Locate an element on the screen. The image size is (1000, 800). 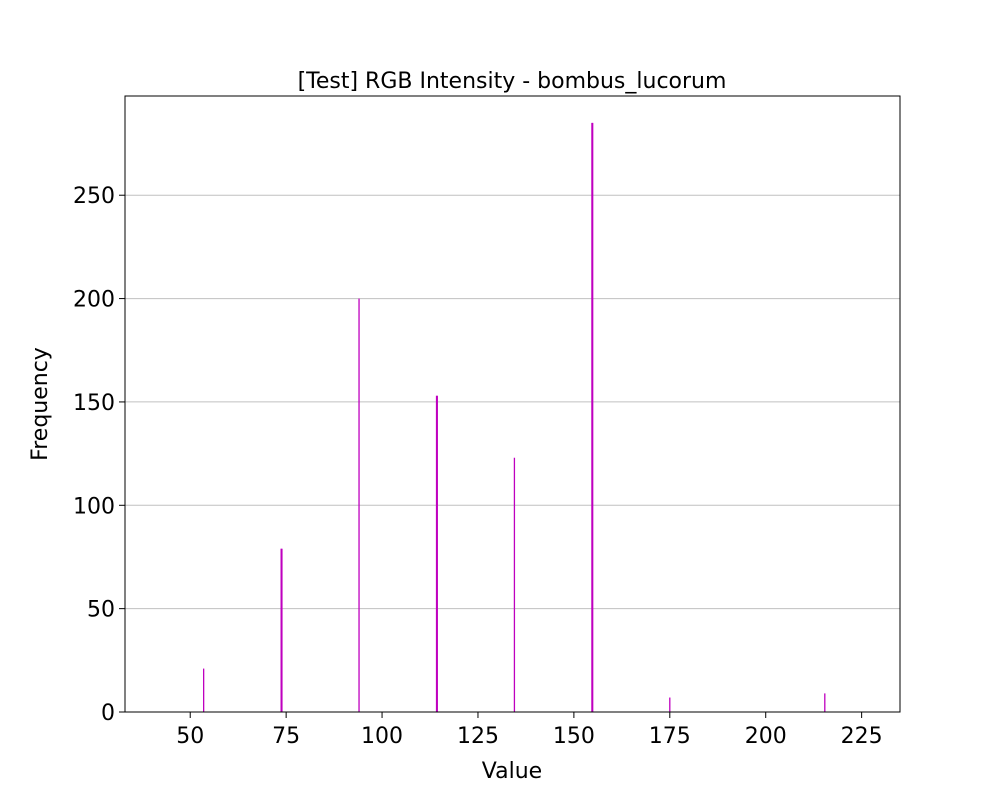
x-tick-label: 75 is located at coordinates (286, 736).